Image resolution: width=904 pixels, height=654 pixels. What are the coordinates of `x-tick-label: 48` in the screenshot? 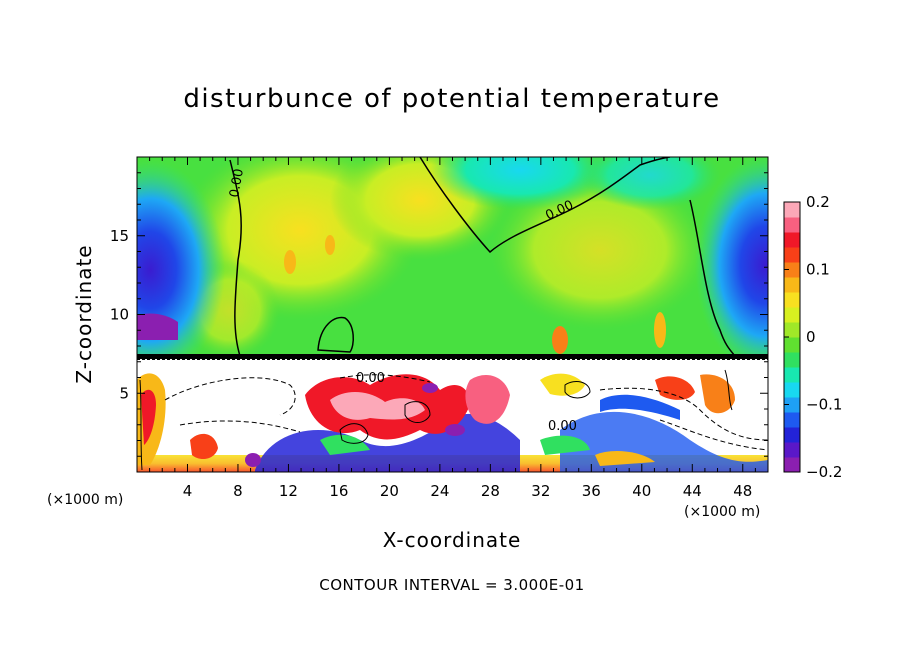 It's located at (742, 491).